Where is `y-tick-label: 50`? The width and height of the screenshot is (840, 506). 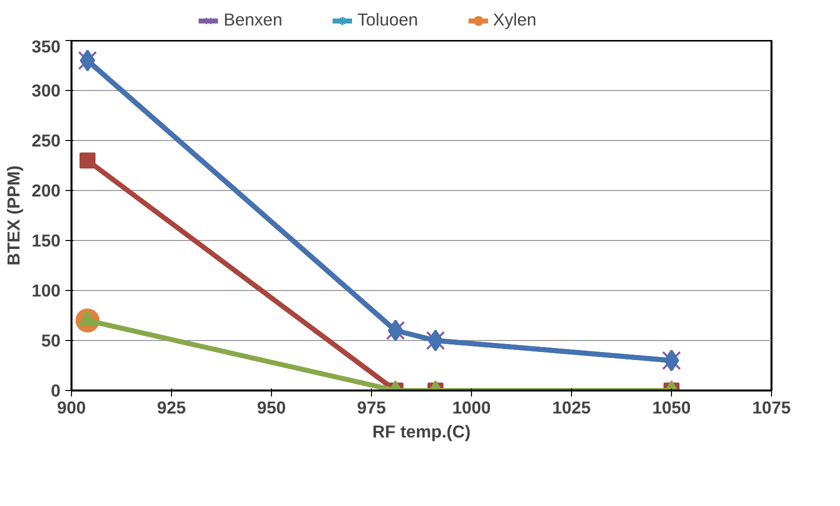
y-tick-label: 50 is located at coordinates (51, 340).